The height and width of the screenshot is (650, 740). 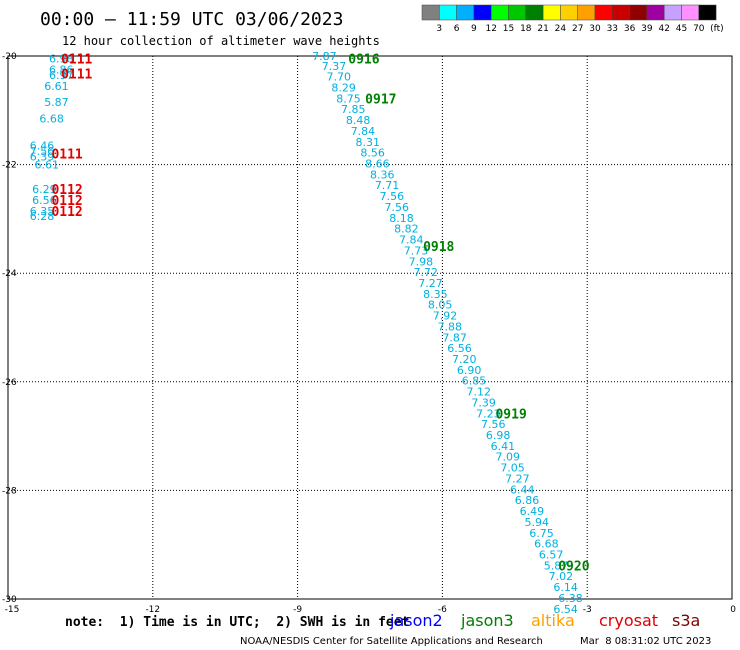 What do you see at coordinates (9, 491) in the screenshot?
I see `y-tick-label: -28` at bounding box center [9, 491].